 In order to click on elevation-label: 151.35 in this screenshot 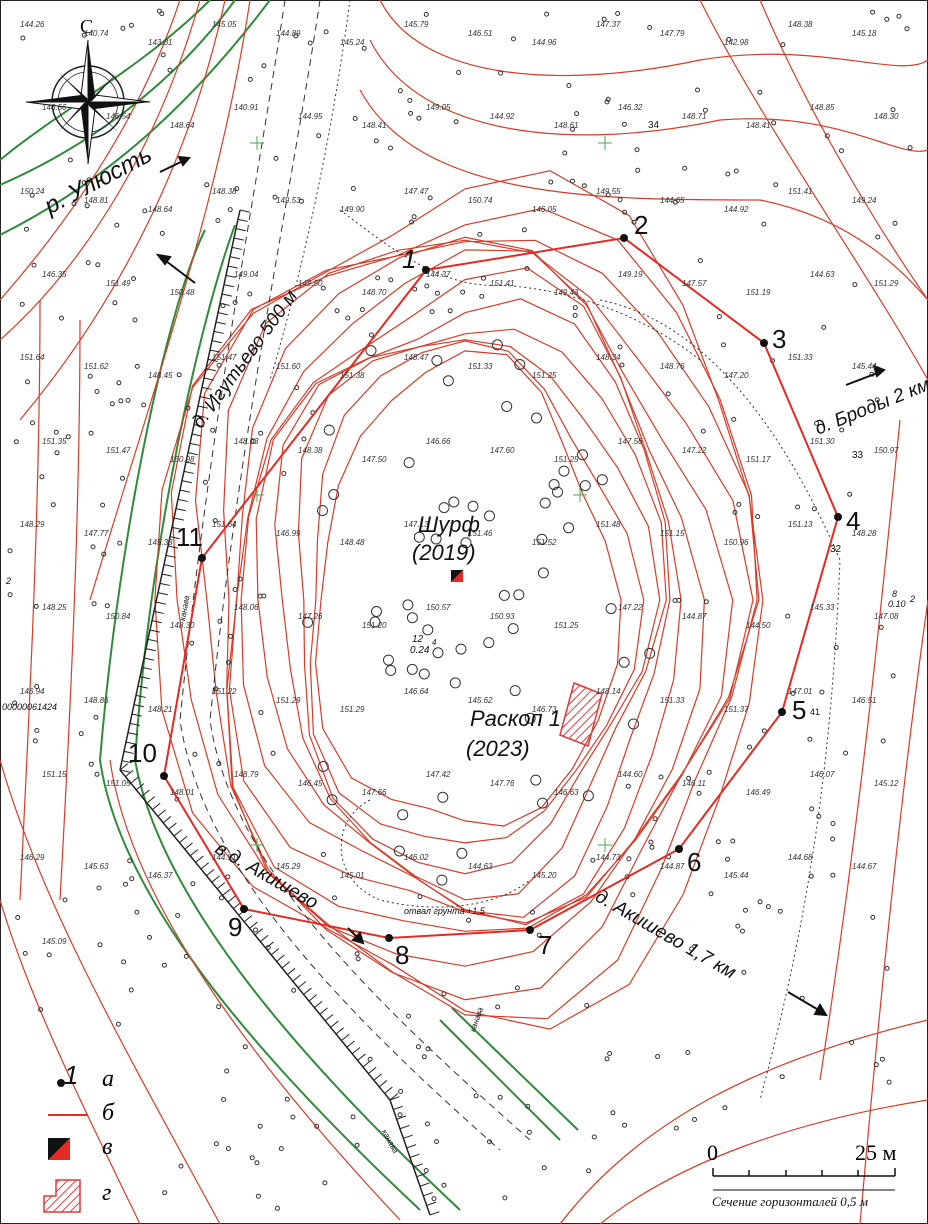, I will do `click(54, 441)`.